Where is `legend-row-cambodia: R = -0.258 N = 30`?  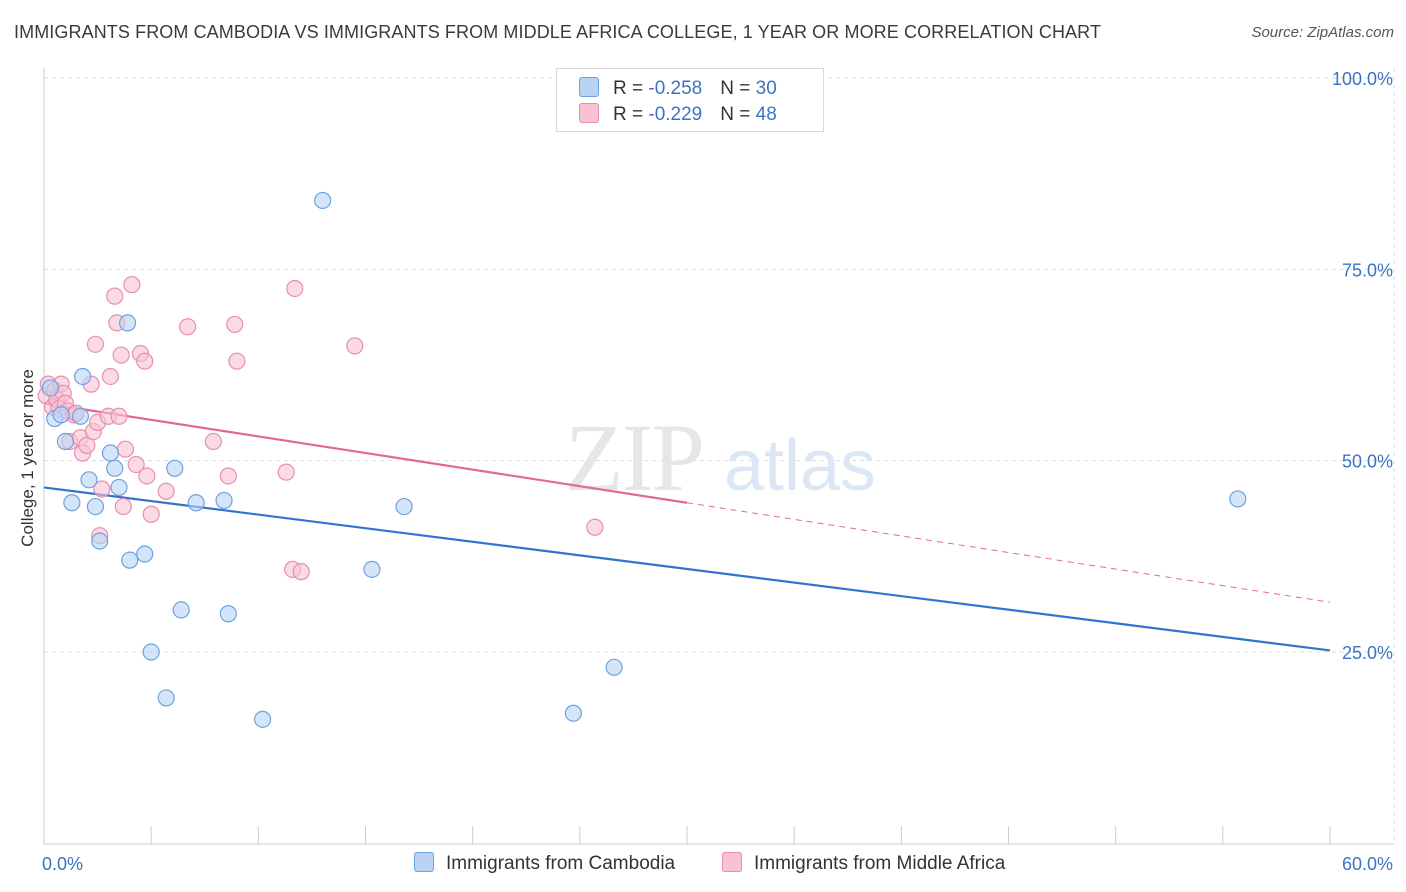 legend-row-cambodia: R = -0.258 N = 30 is located at coordinates (678, 89).